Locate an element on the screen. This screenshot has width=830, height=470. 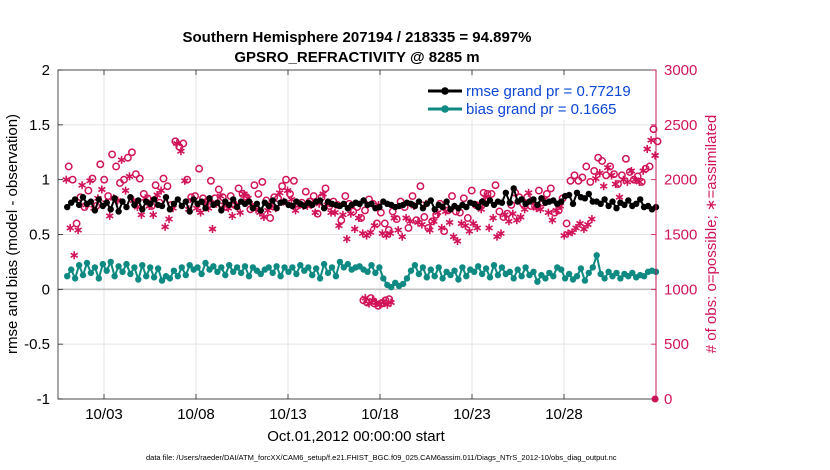
series-bias is located at coordinates (361, 271).